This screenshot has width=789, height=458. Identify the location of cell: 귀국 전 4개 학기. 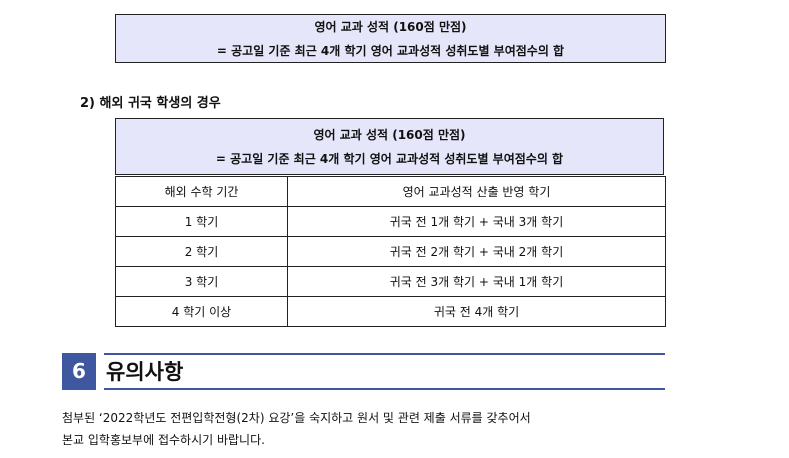
(476, 311).